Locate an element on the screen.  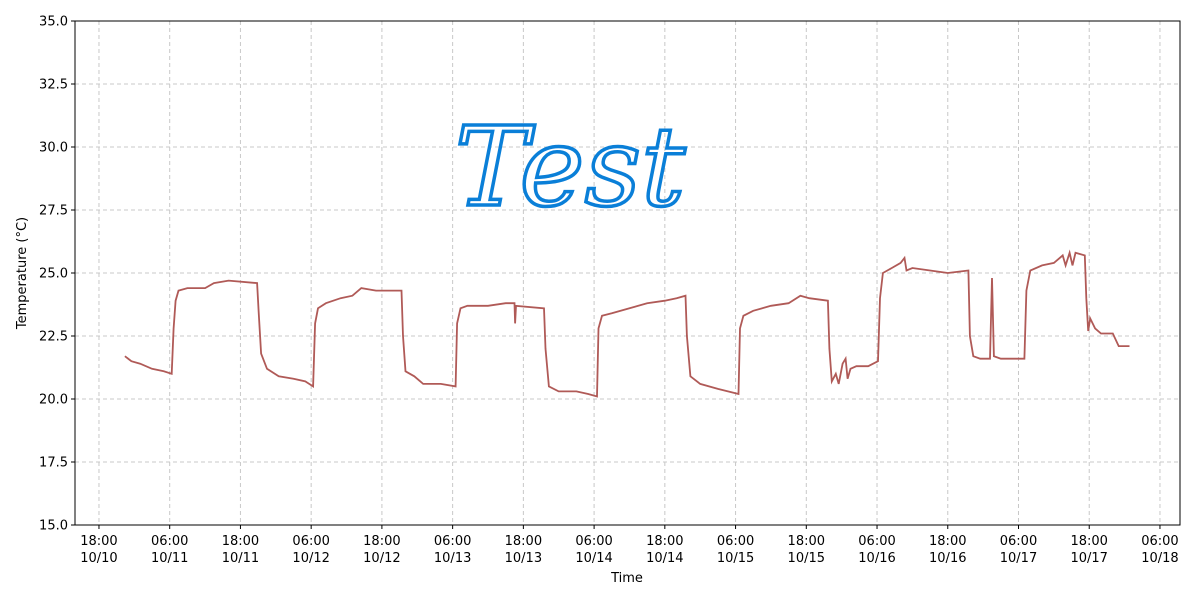
x-tick-label: 18:00 10/11 is located at coordinates (240, 550).